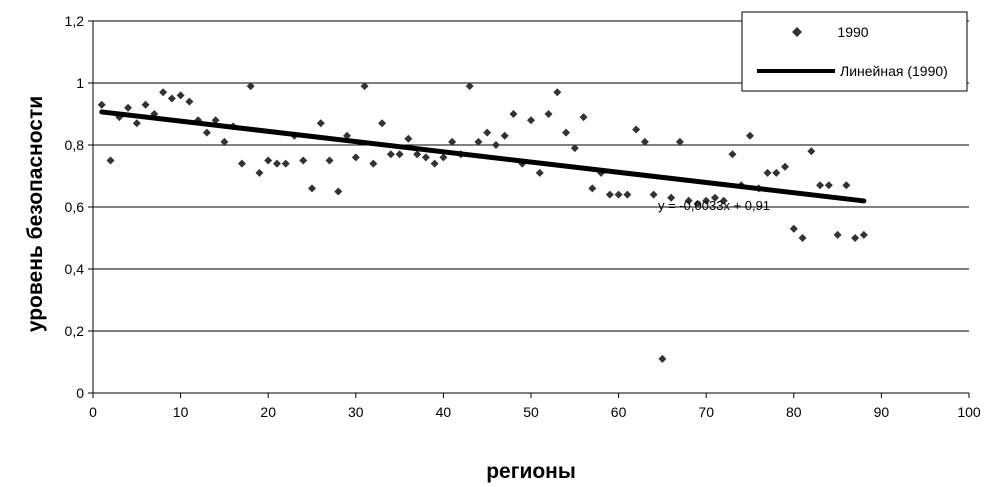 This screenshot has height=487, width=993. What do you see at coordinates (444, 412) in the screenshot?
I see `x-tick-label-4: 40` at bounding box center [444, 412].